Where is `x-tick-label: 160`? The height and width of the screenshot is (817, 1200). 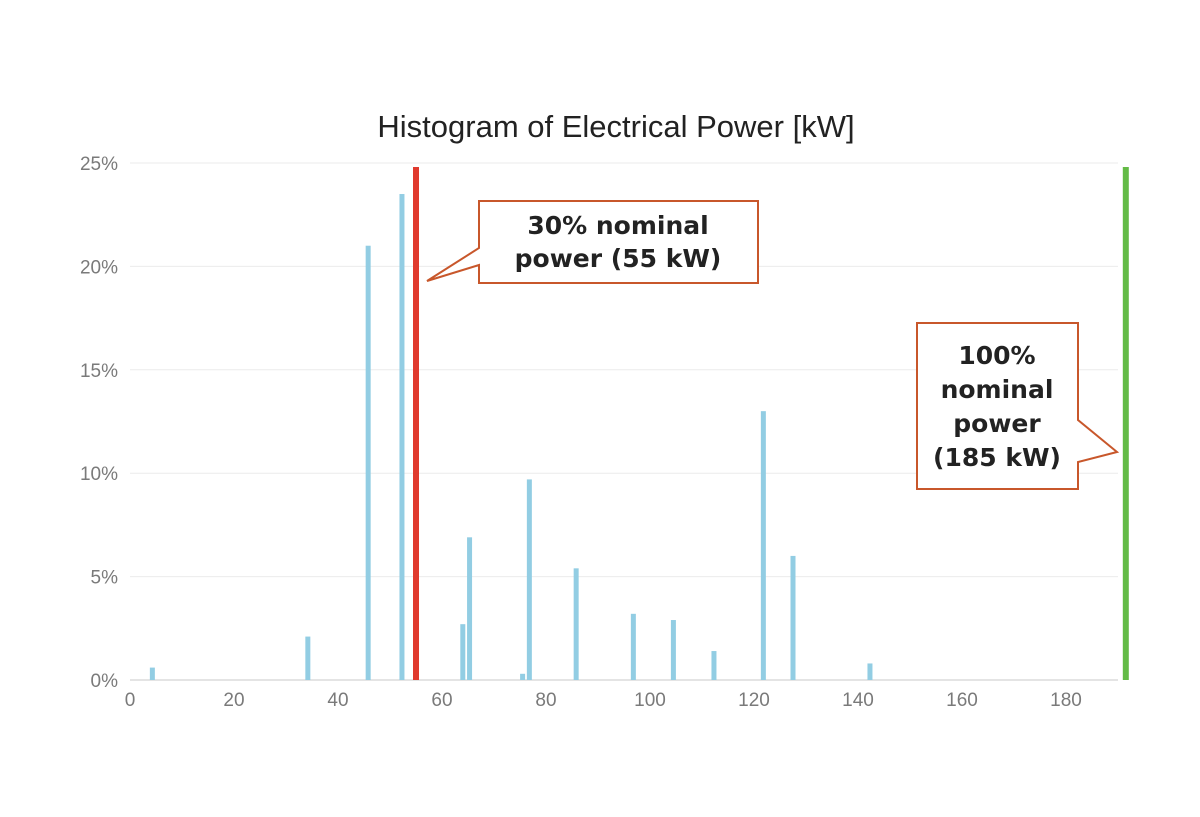 x-tick-label: 160 is located at coordinates (962, 700).